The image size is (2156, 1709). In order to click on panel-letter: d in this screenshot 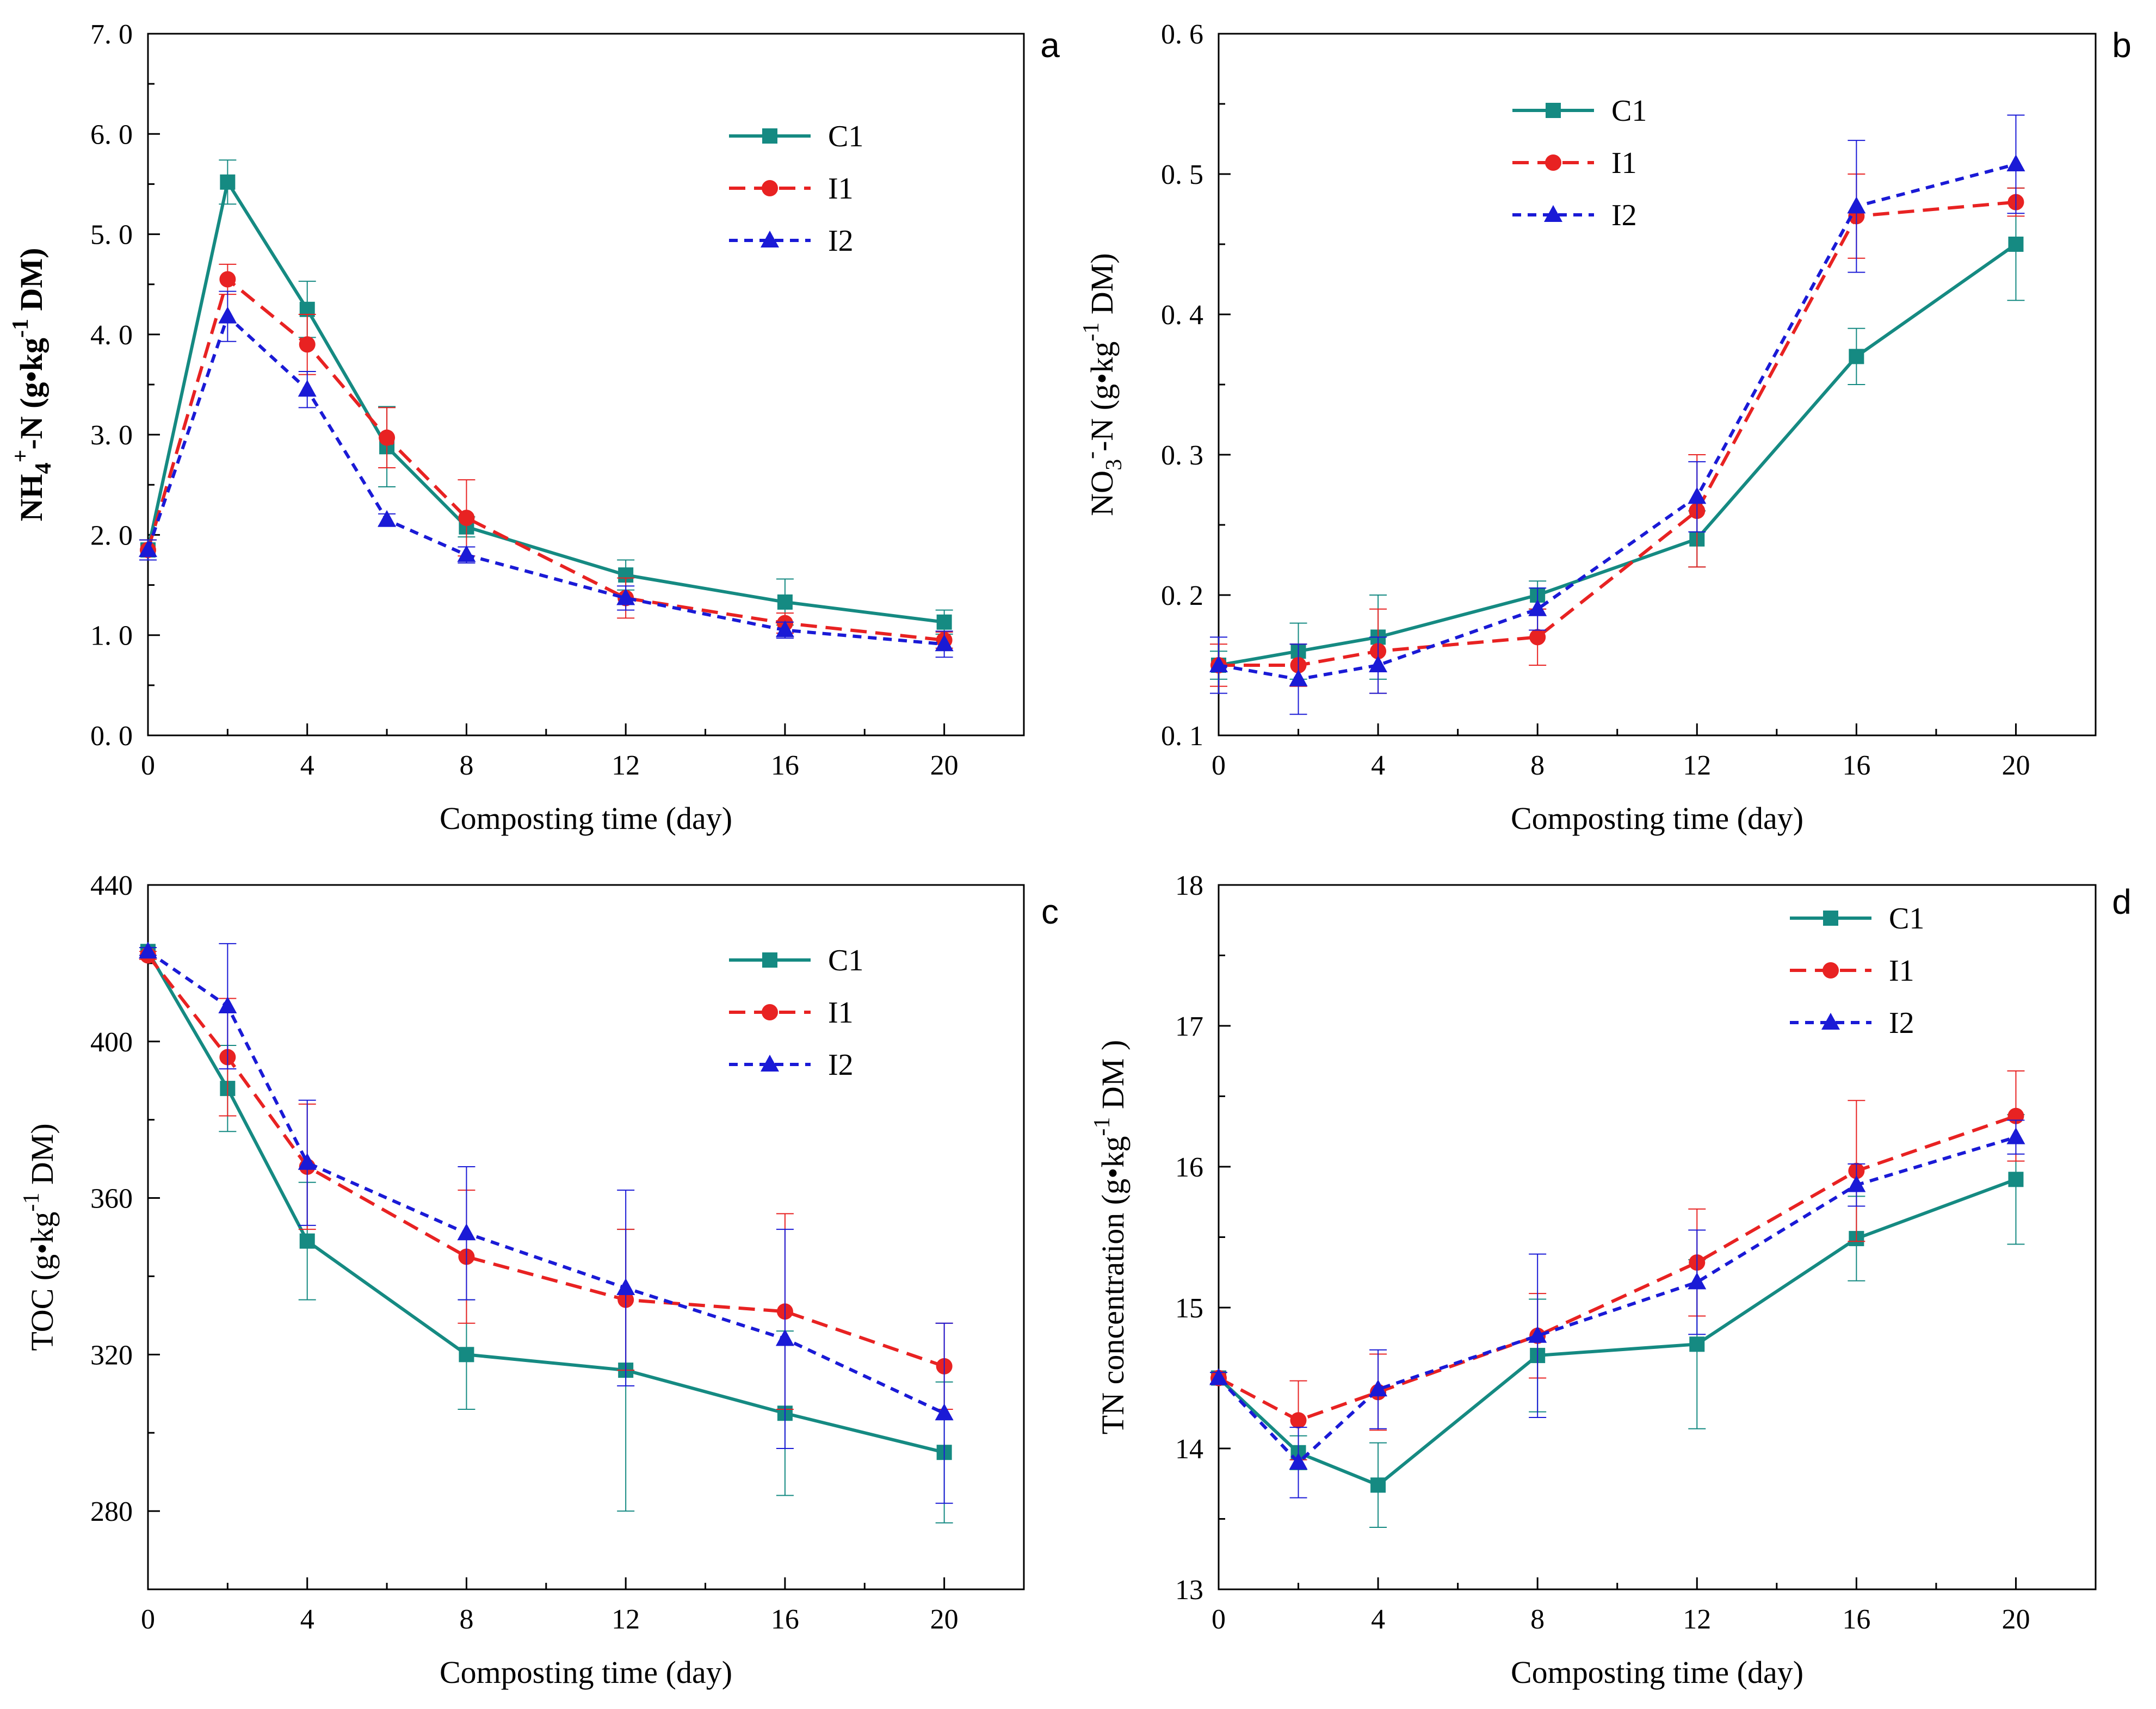, I will do `click(2122, 902)`.